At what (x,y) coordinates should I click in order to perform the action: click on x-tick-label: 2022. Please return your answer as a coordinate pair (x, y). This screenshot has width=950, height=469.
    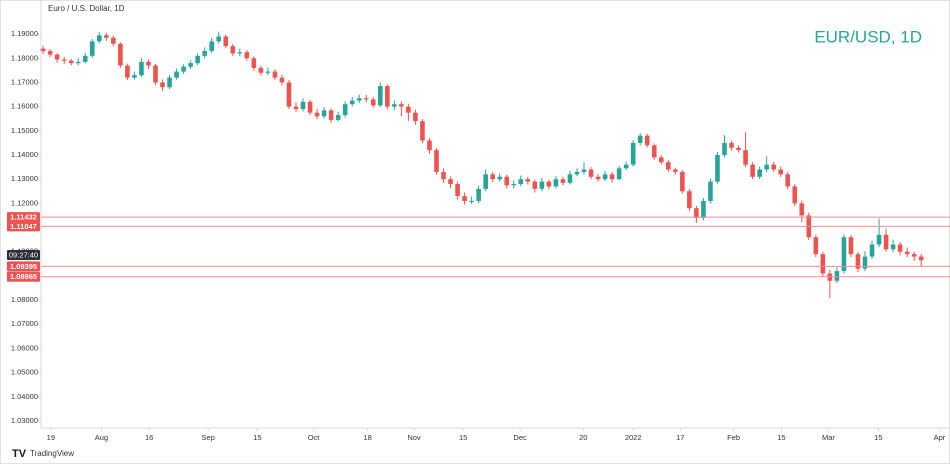
    Looking at the image, I should click on (633, 437).